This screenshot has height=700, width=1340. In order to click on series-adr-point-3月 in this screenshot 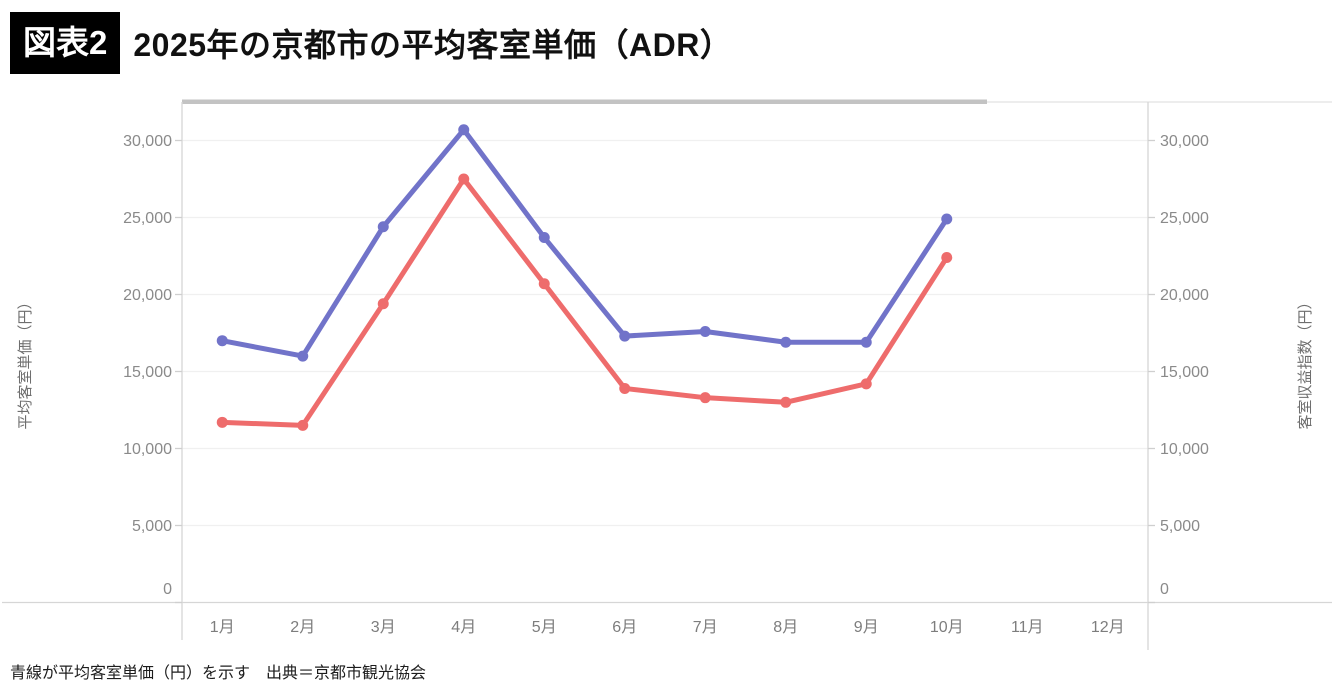, I will do `click(383, 227)`.